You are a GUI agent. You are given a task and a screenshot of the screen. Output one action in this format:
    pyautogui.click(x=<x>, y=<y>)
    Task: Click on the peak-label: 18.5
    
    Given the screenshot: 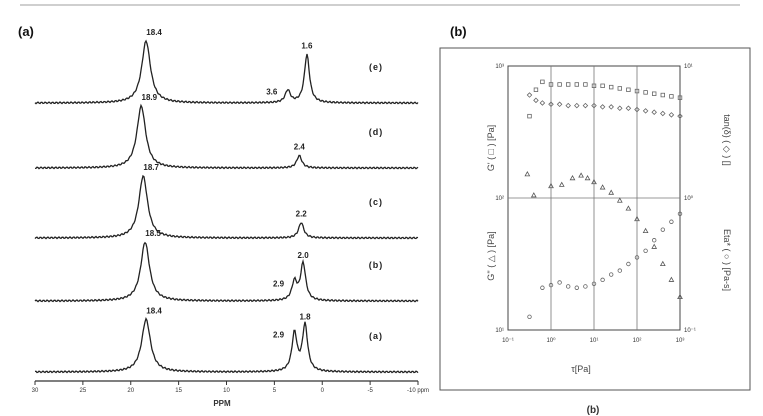 What is the action you would take?
    pyautogui.click(x=153, y=233)
    